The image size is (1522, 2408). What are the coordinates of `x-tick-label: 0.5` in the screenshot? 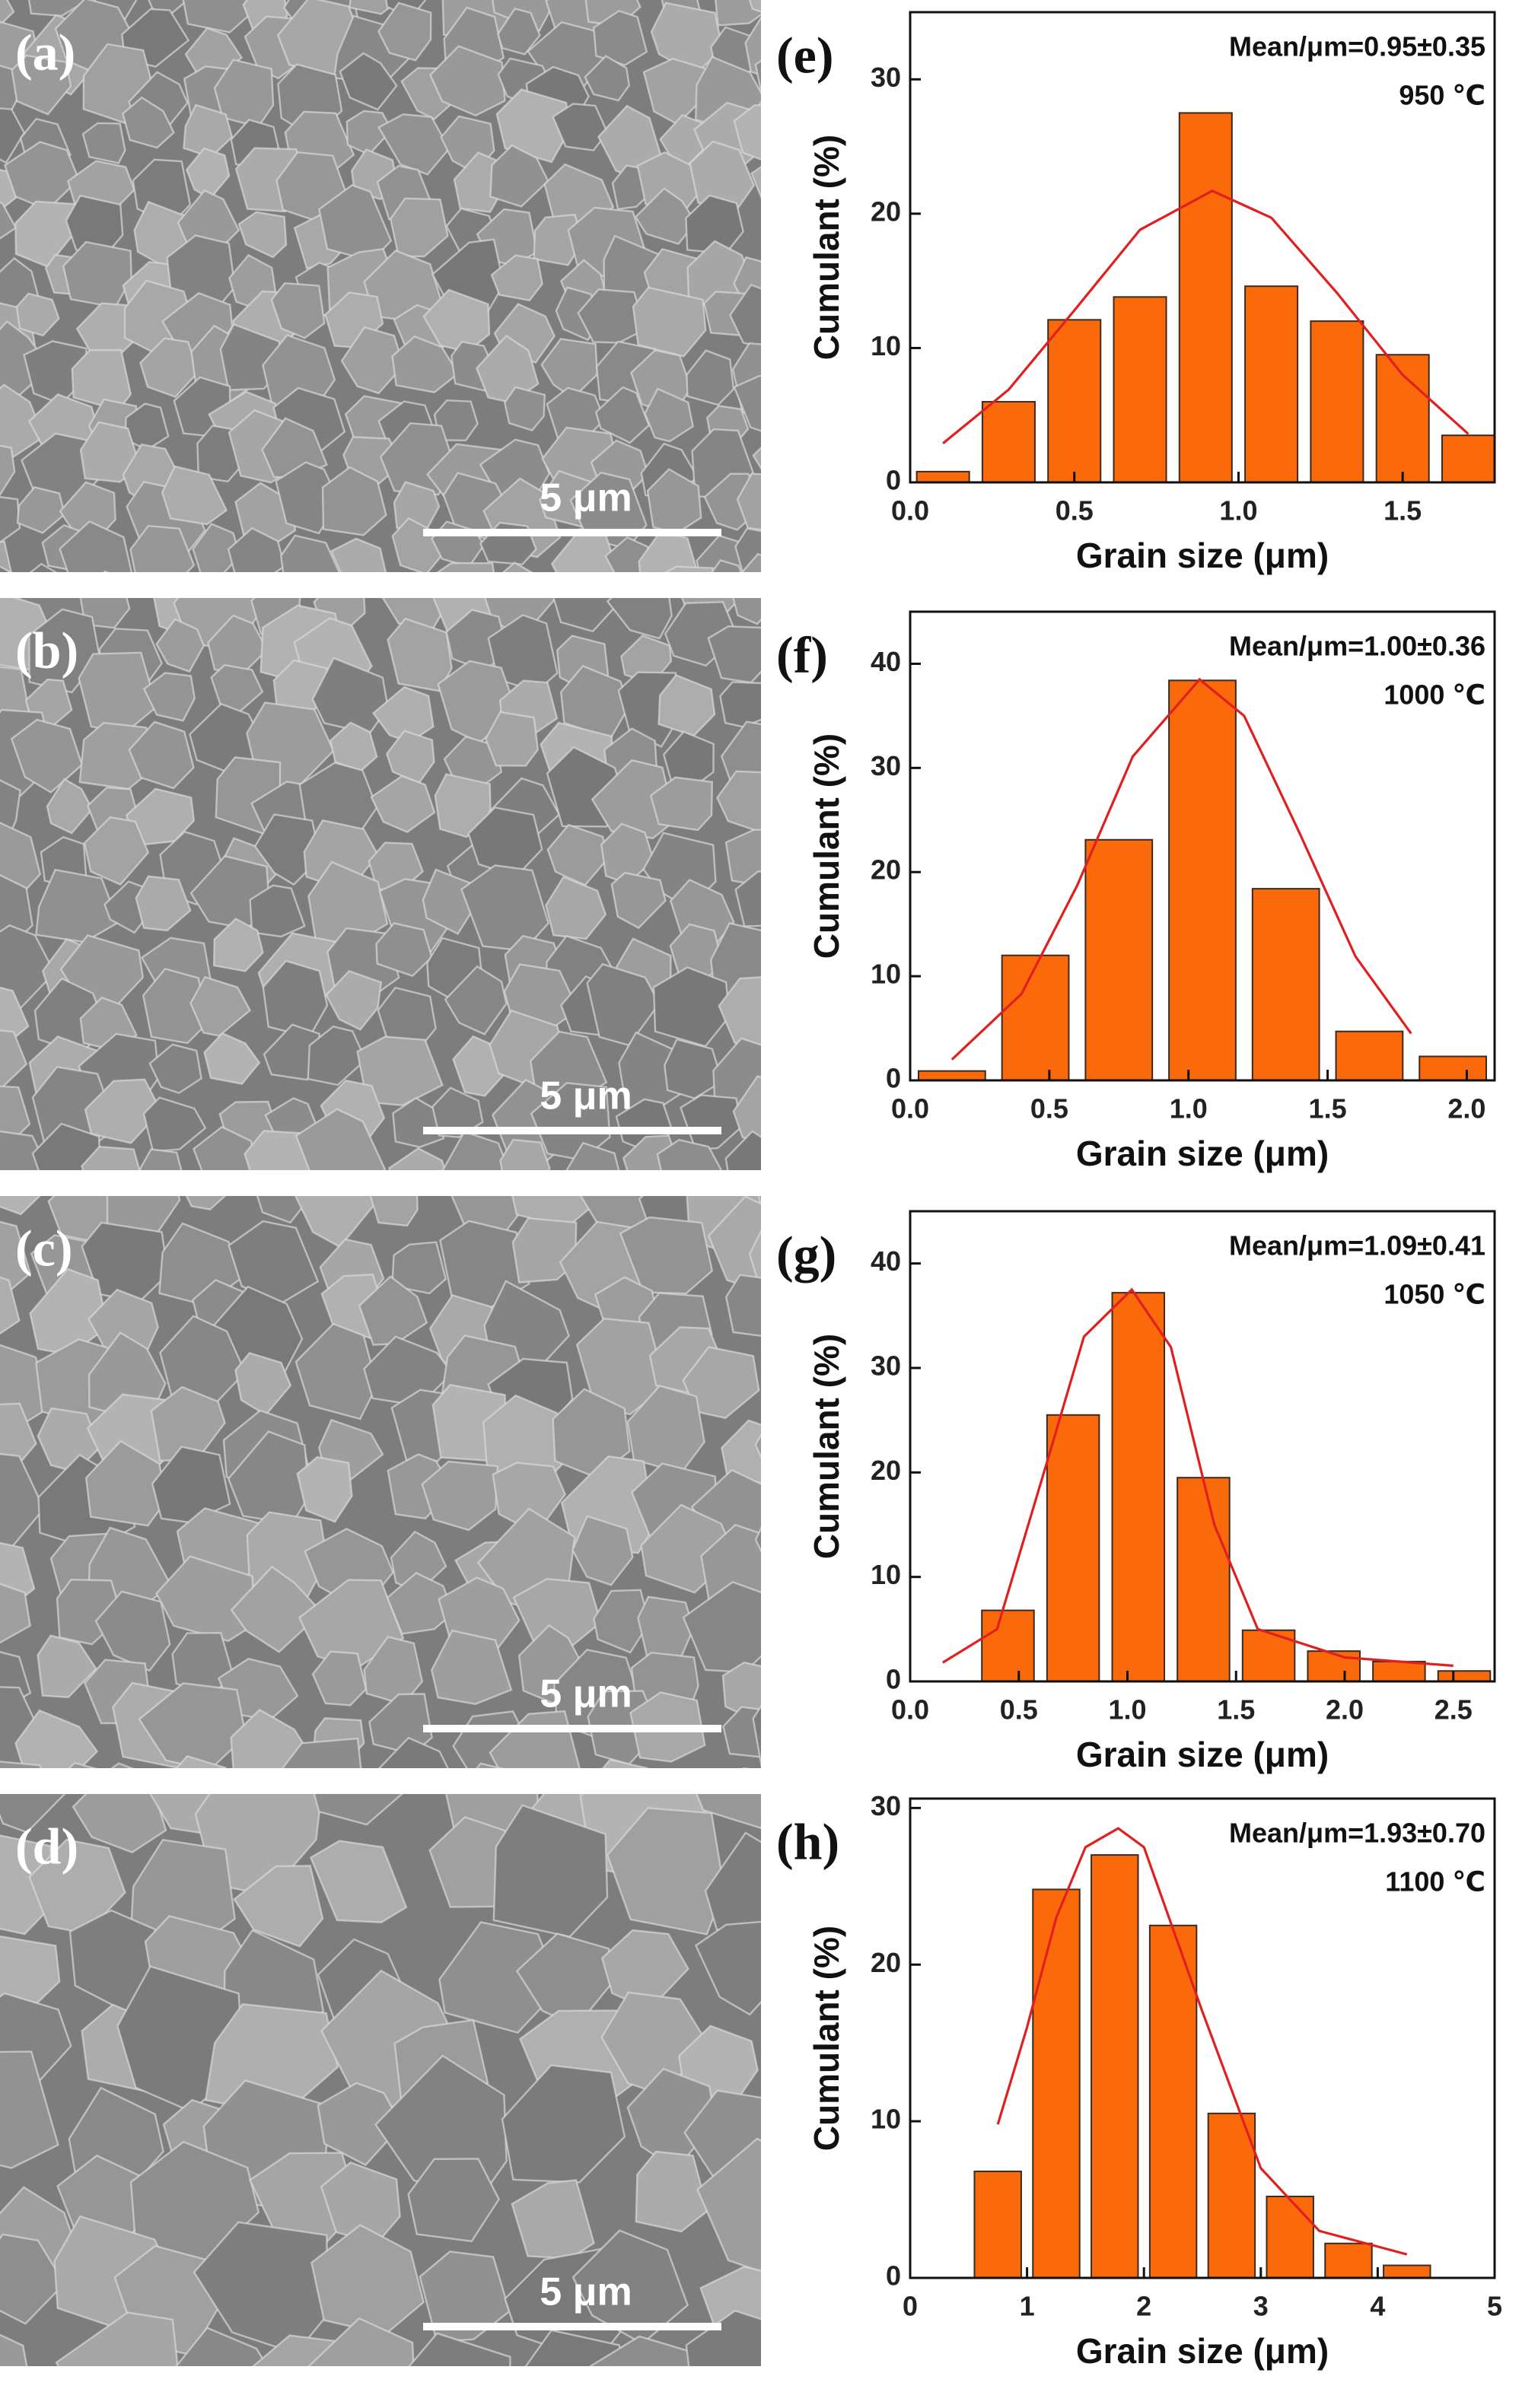 It's located at (1049, 1109).